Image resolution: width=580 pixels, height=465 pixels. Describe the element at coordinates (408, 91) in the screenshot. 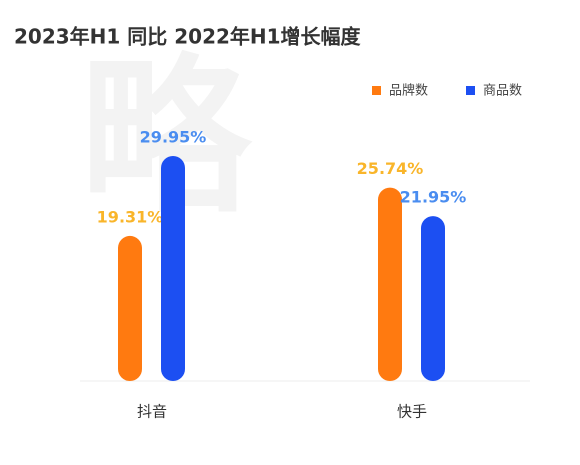

I see `legend-label: 品牌数` at that location.